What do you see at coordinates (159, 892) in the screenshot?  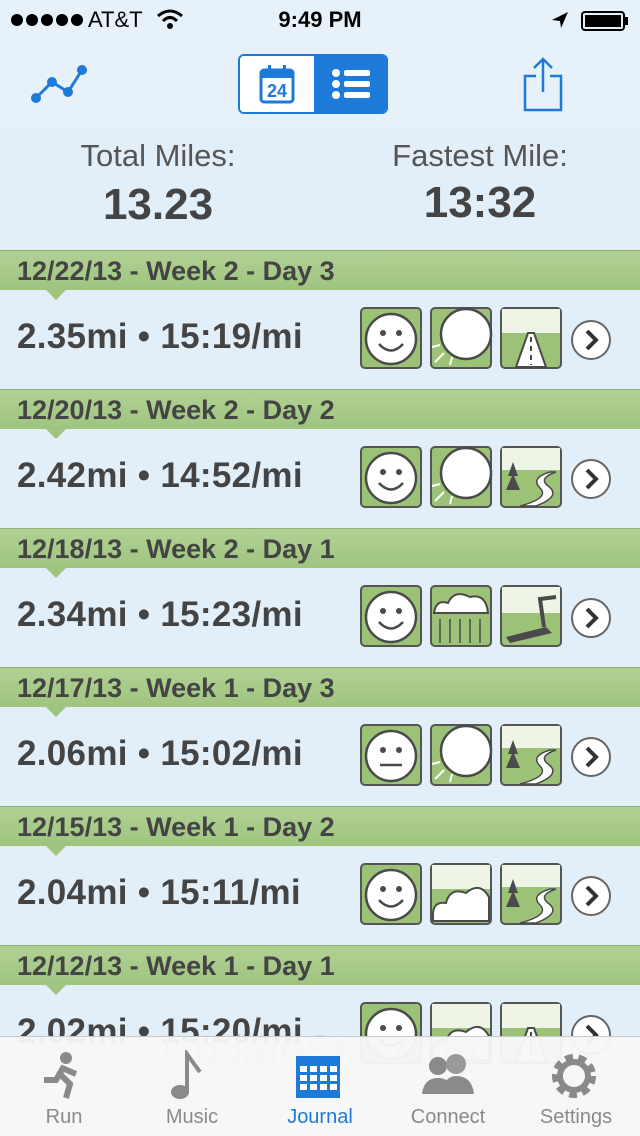 I see `entry-stats: 2.04mi • 15:11/mi` at bounding box center [159, 892].